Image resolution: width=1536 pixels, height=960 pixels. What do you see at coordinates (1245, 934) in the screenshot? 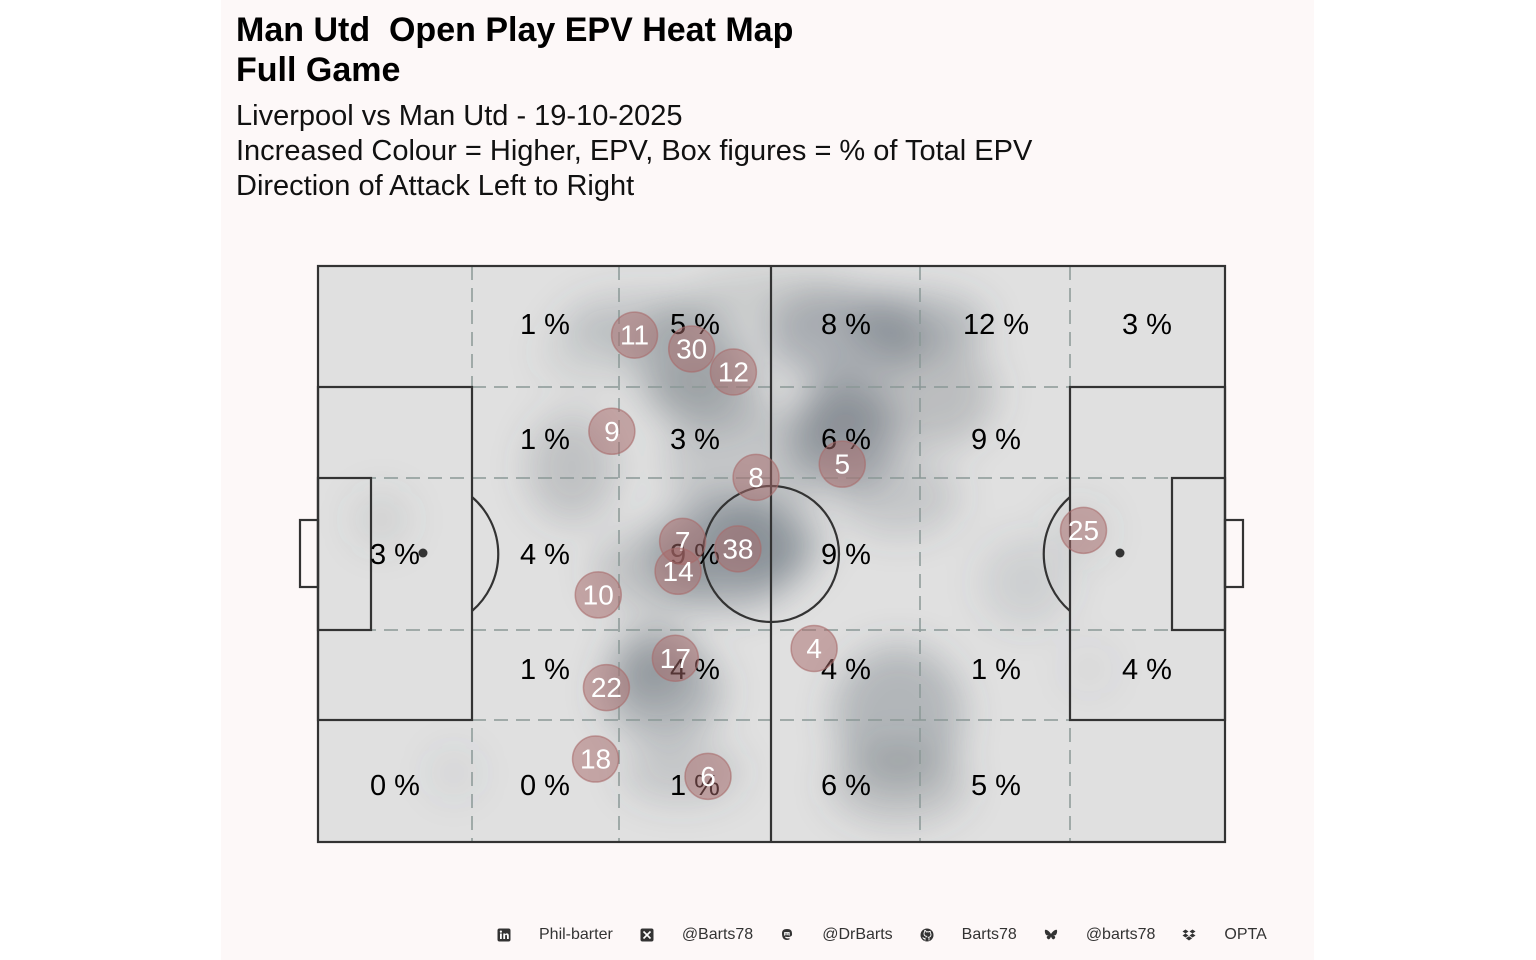
I see `footer-label: OPTA` at bounding box center [1245, 934].